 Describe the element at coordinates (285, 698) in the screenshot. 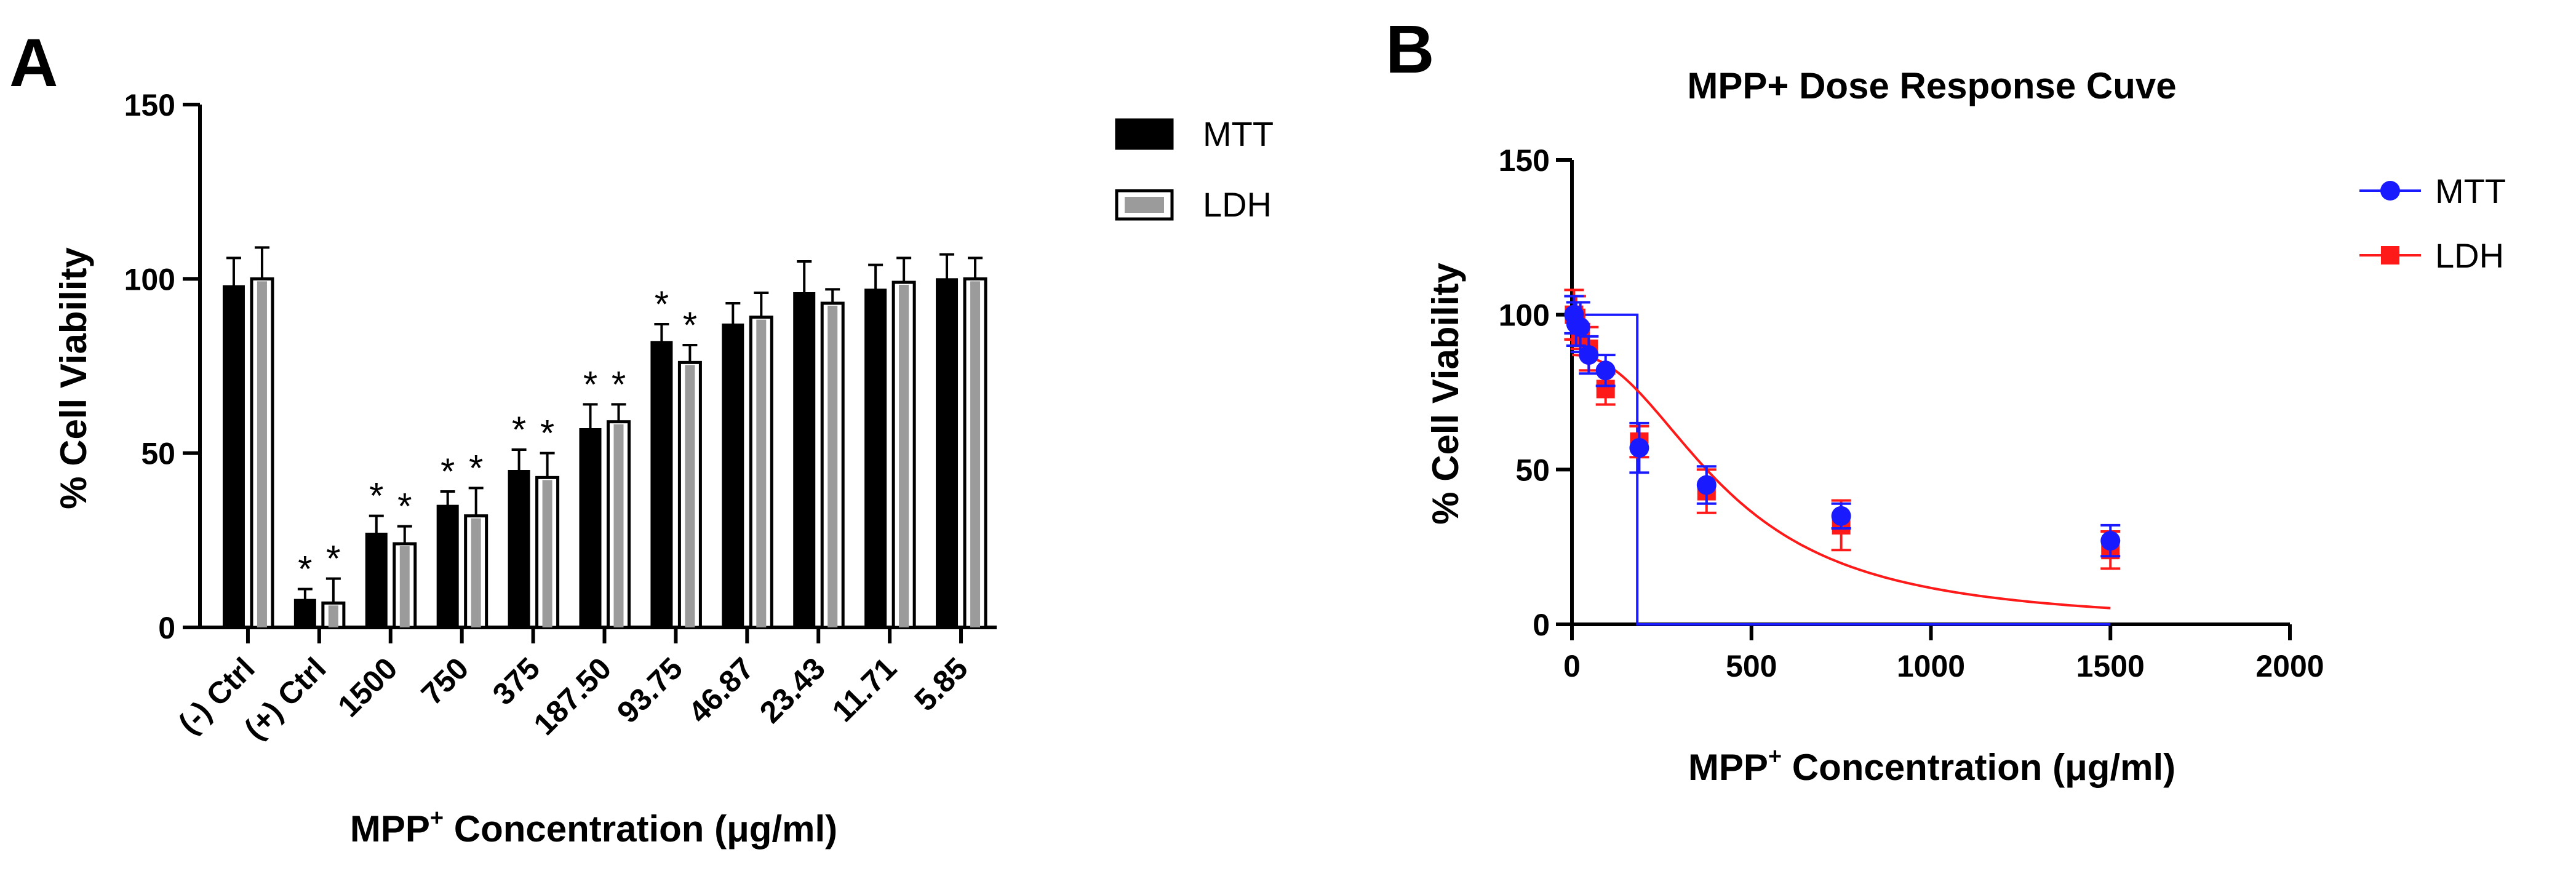

I see `panel-a-category-label: (+) Ctrl` at that location.